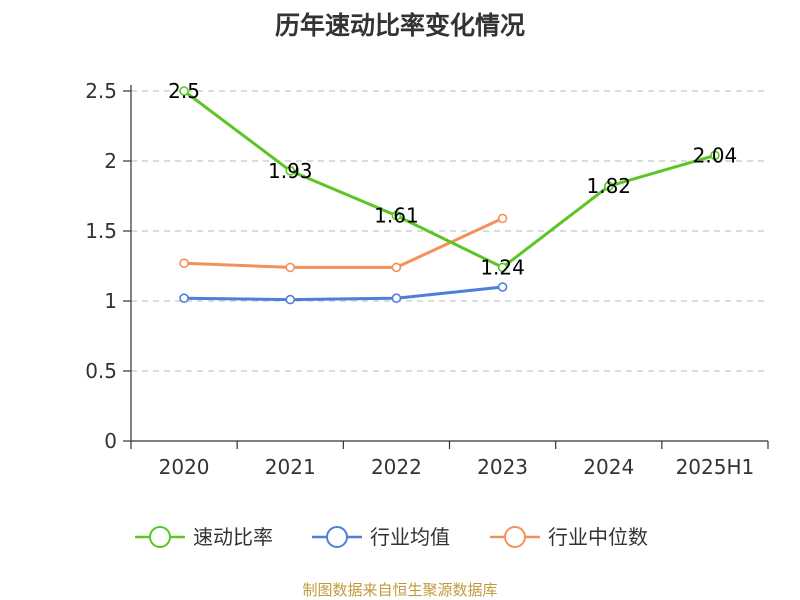  Describe the element at coordinates (101, 371) in the screenshot. I see `y-tick-label: 0.5` at that location.